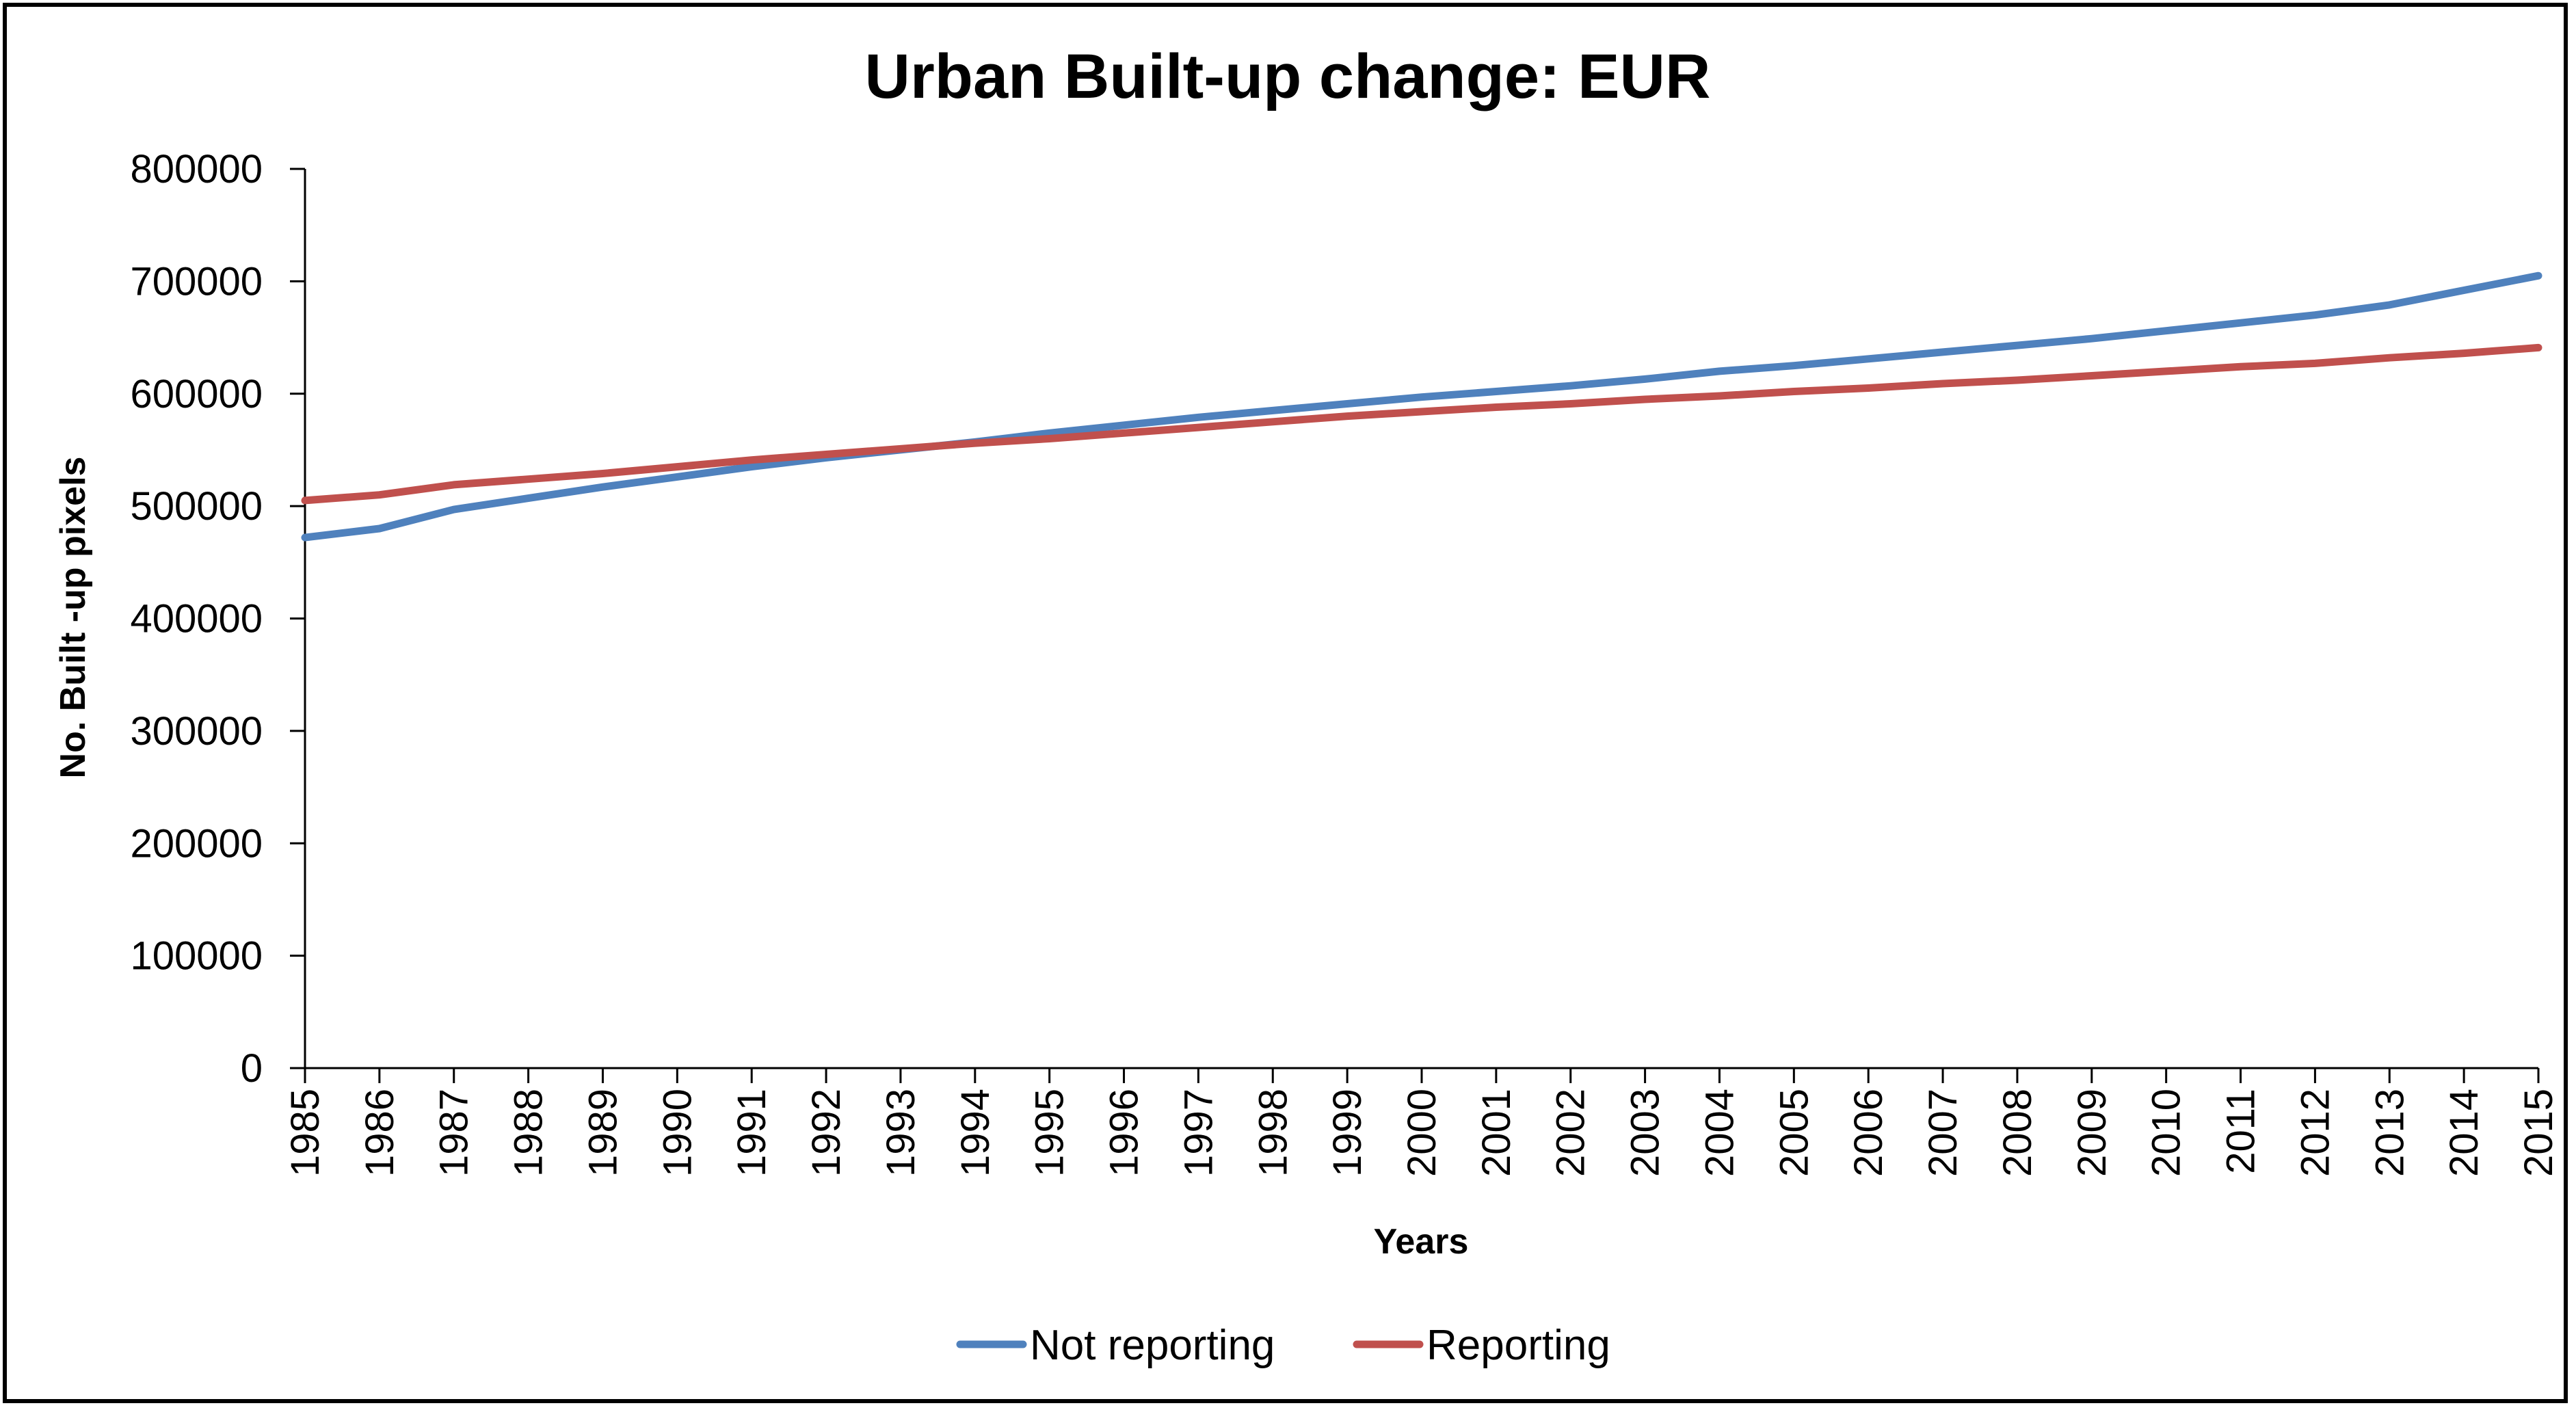 The width and height of the screenshot is (2576, 1410). I want to click on x-tick-label: 2002, so click(1571, 1133).